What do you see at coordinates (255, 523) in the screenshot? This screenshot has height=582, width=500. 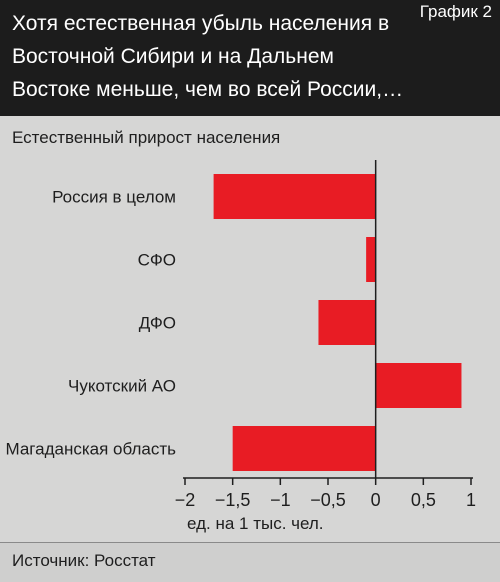 I see `x-axis-label: ед. на 1 тыс. чел.` at bounding box center [255, 523].